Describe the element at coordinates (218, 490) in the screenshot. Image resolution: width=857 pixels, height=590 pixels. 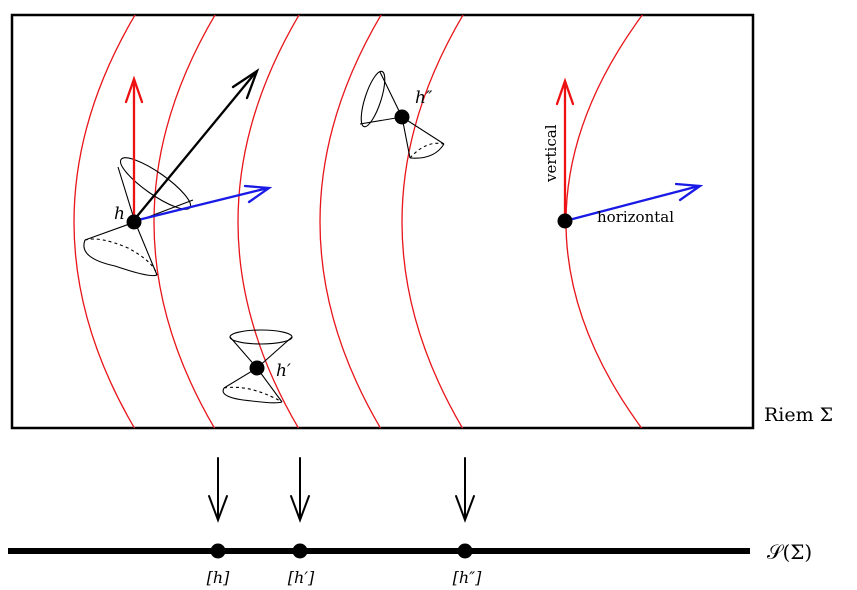
I see `projection-arrow-h` at that location.